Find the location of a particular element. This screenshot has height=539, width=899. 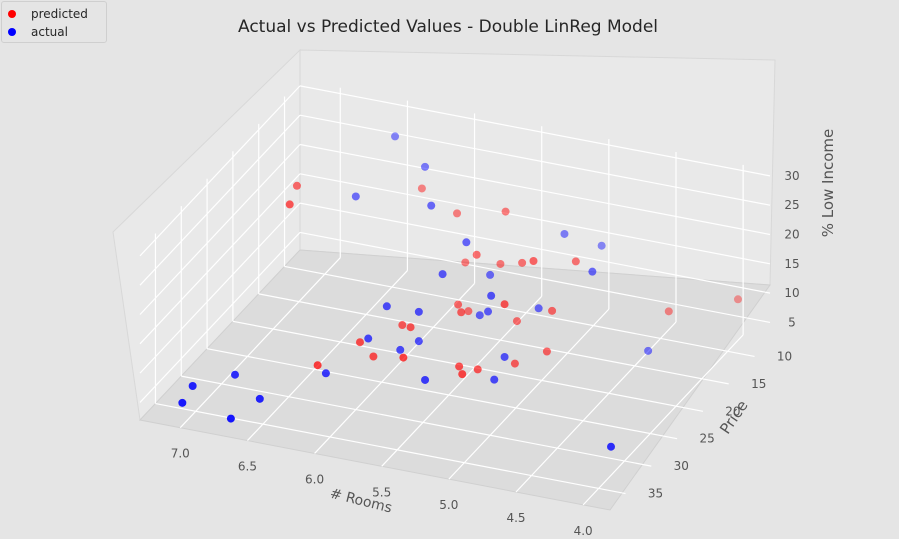

z-tick-label: 5 is located at coordinates (792, 322).